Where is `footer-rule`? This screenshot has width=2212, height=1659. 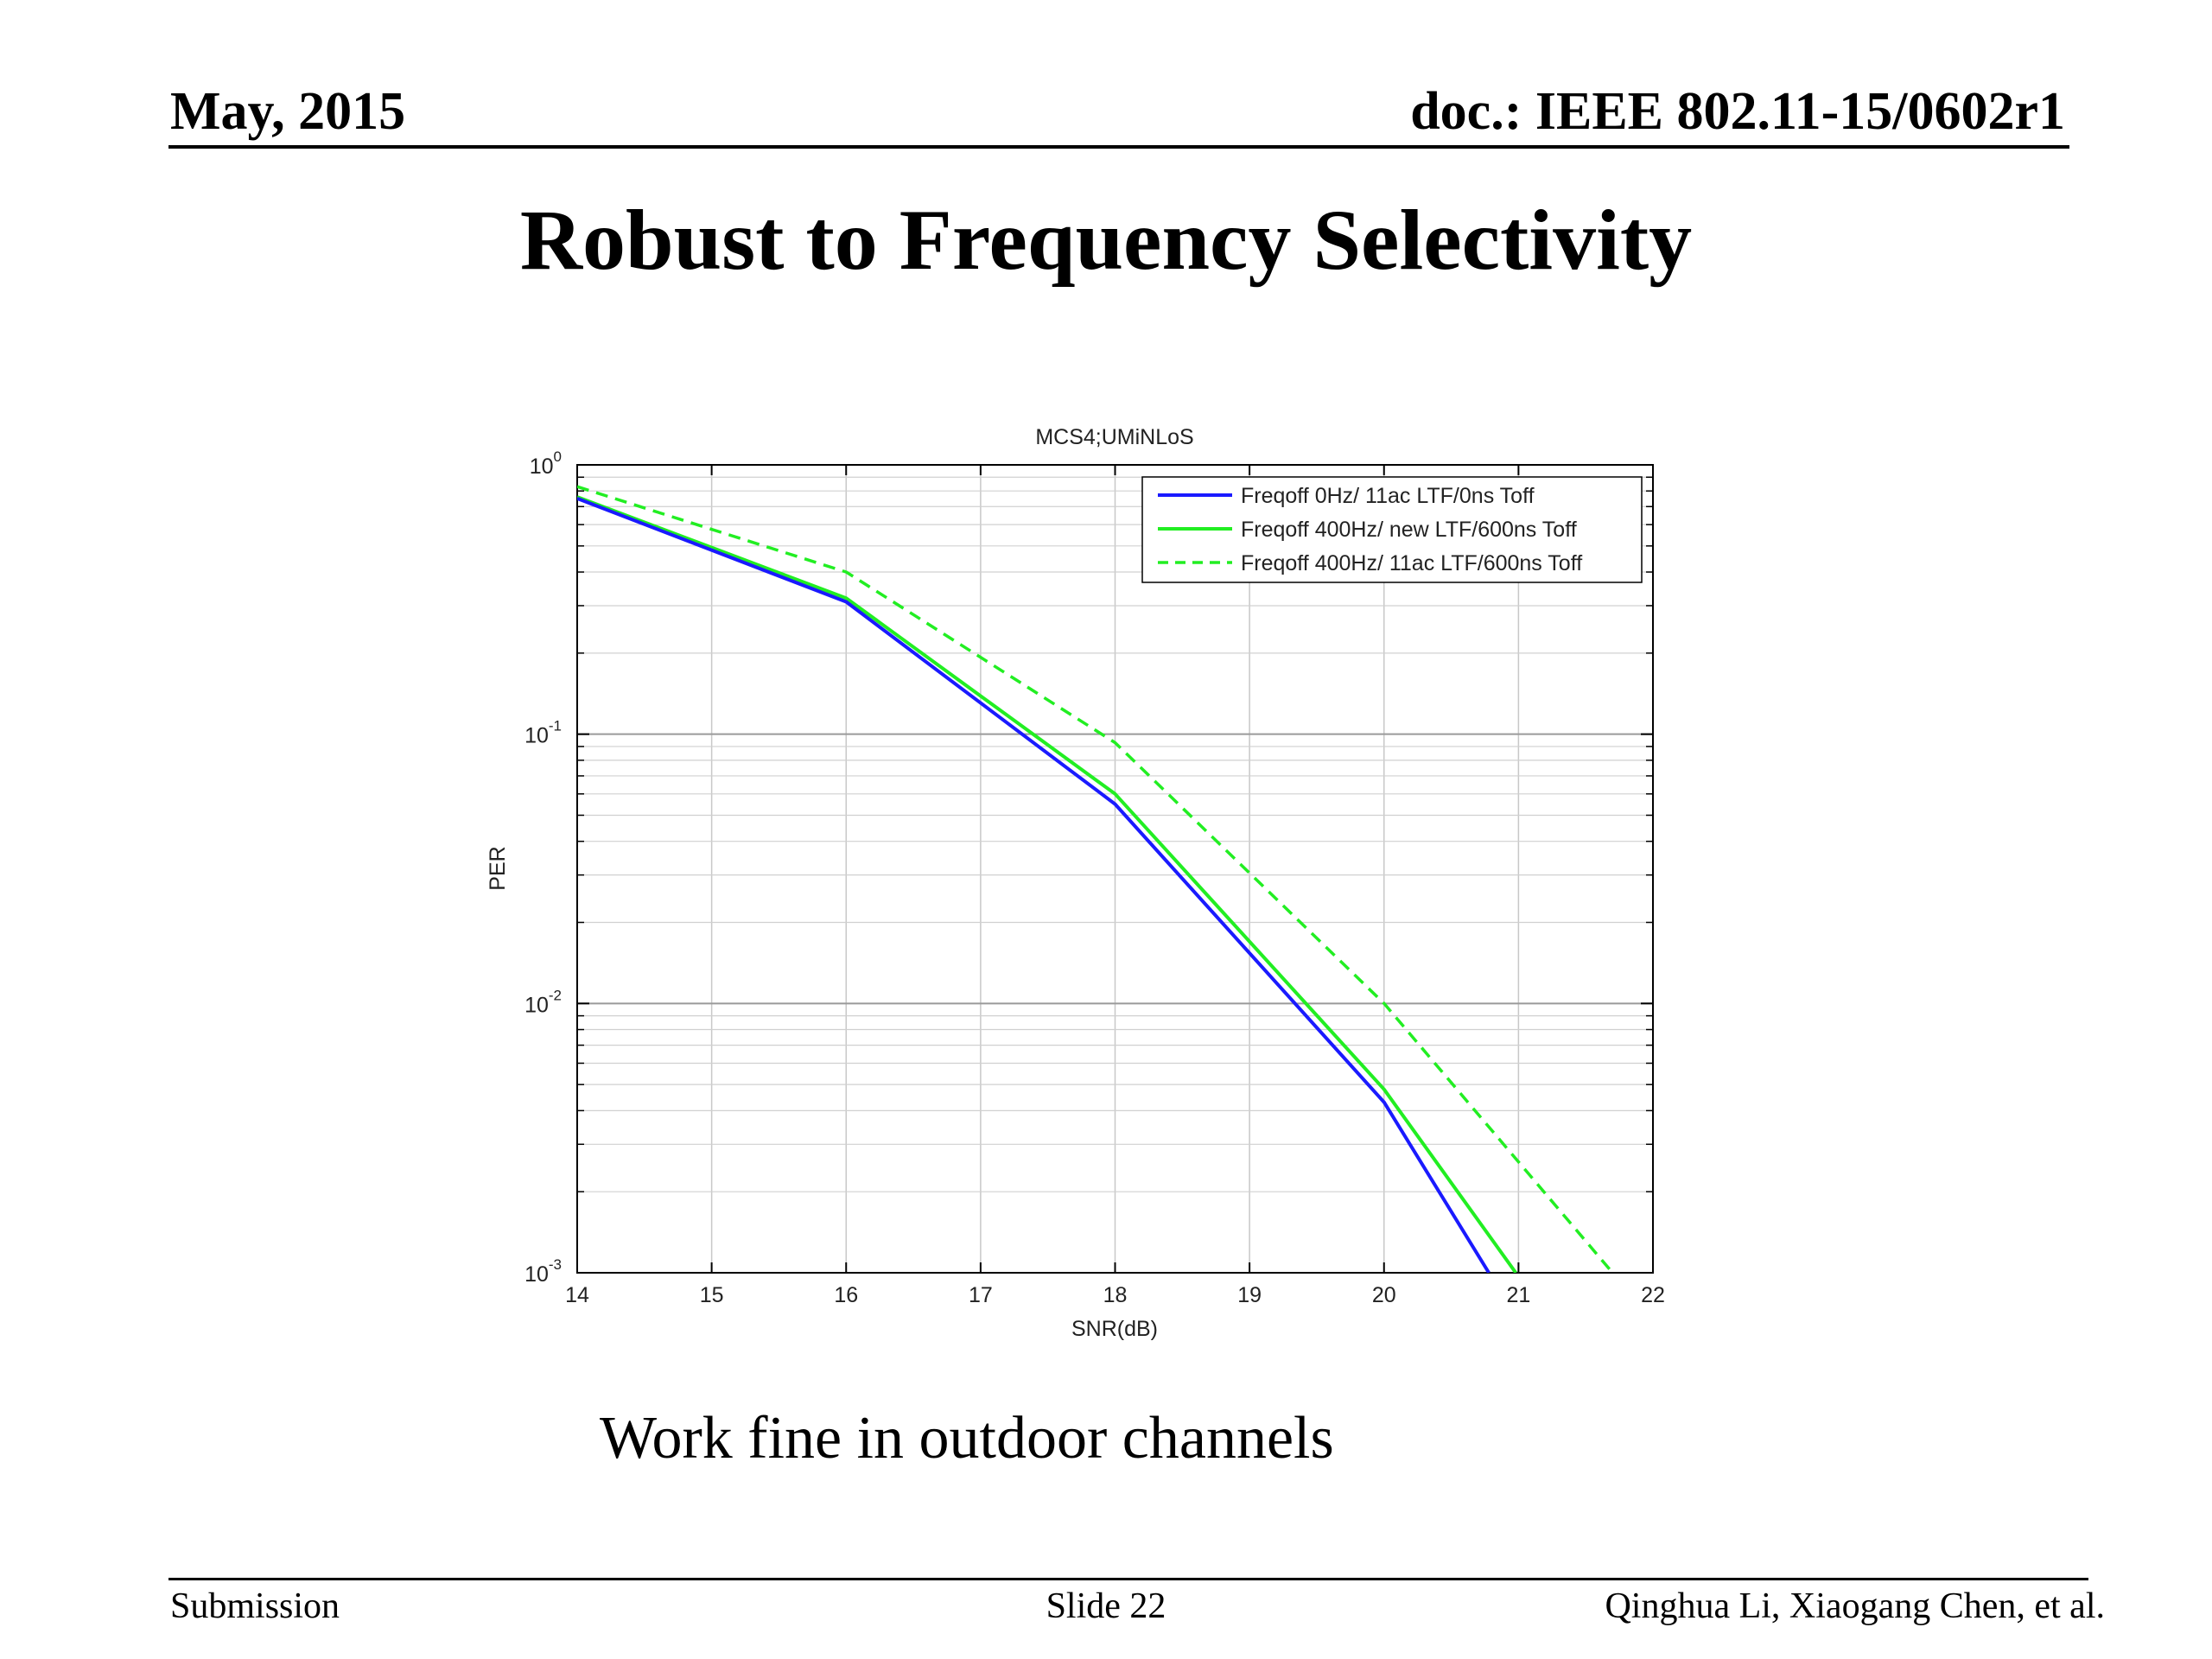 footer-rule is located at coordinates (1128, 1579).